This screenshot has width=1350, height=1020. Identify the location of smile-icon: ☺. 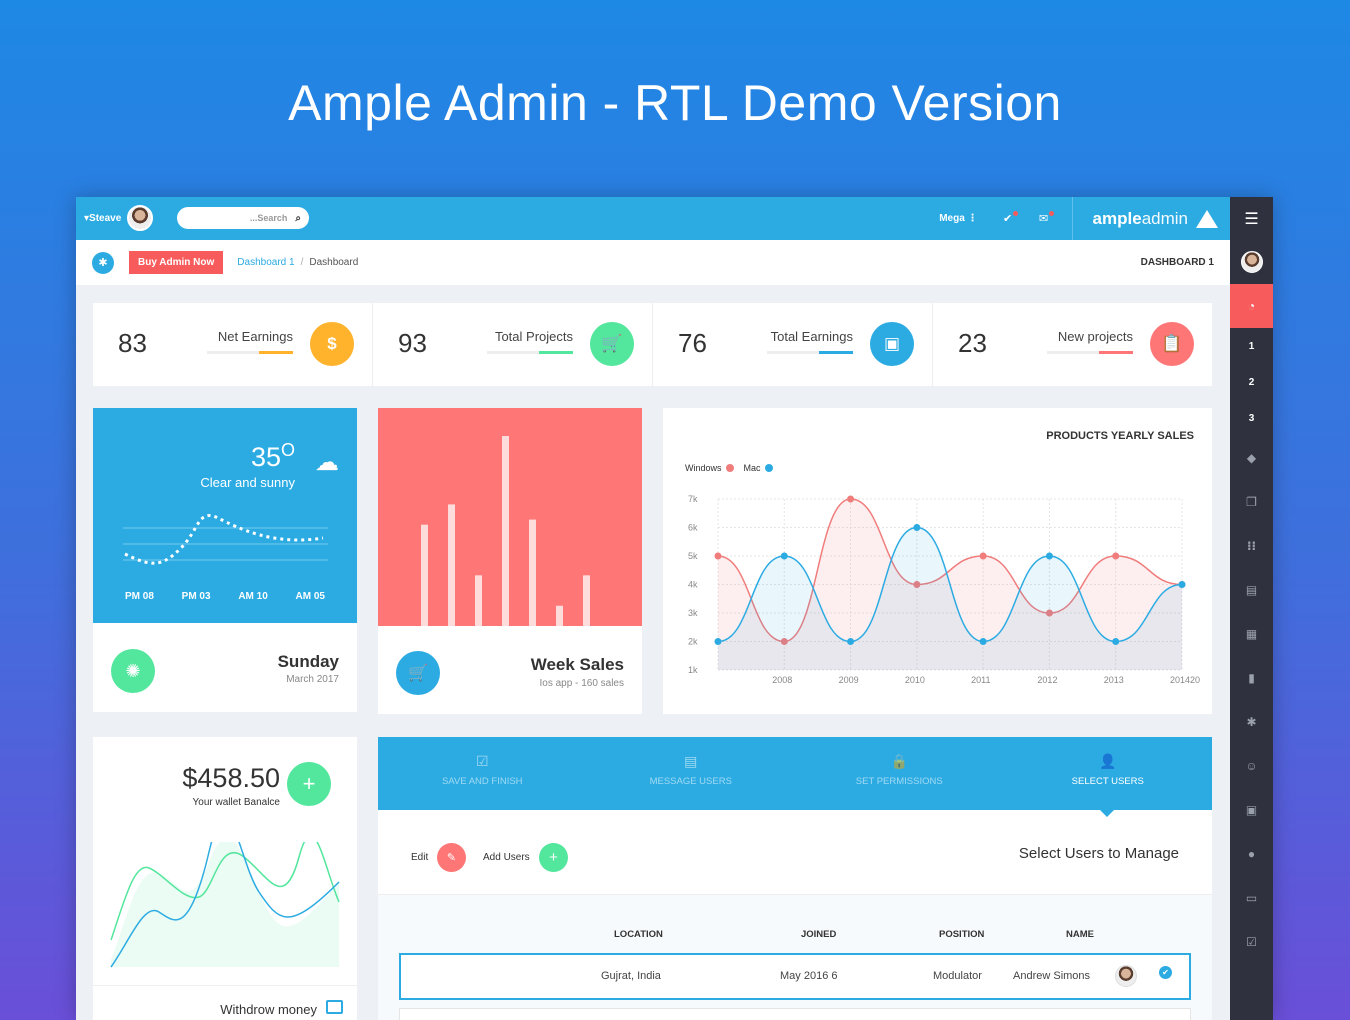
(1251, 766).